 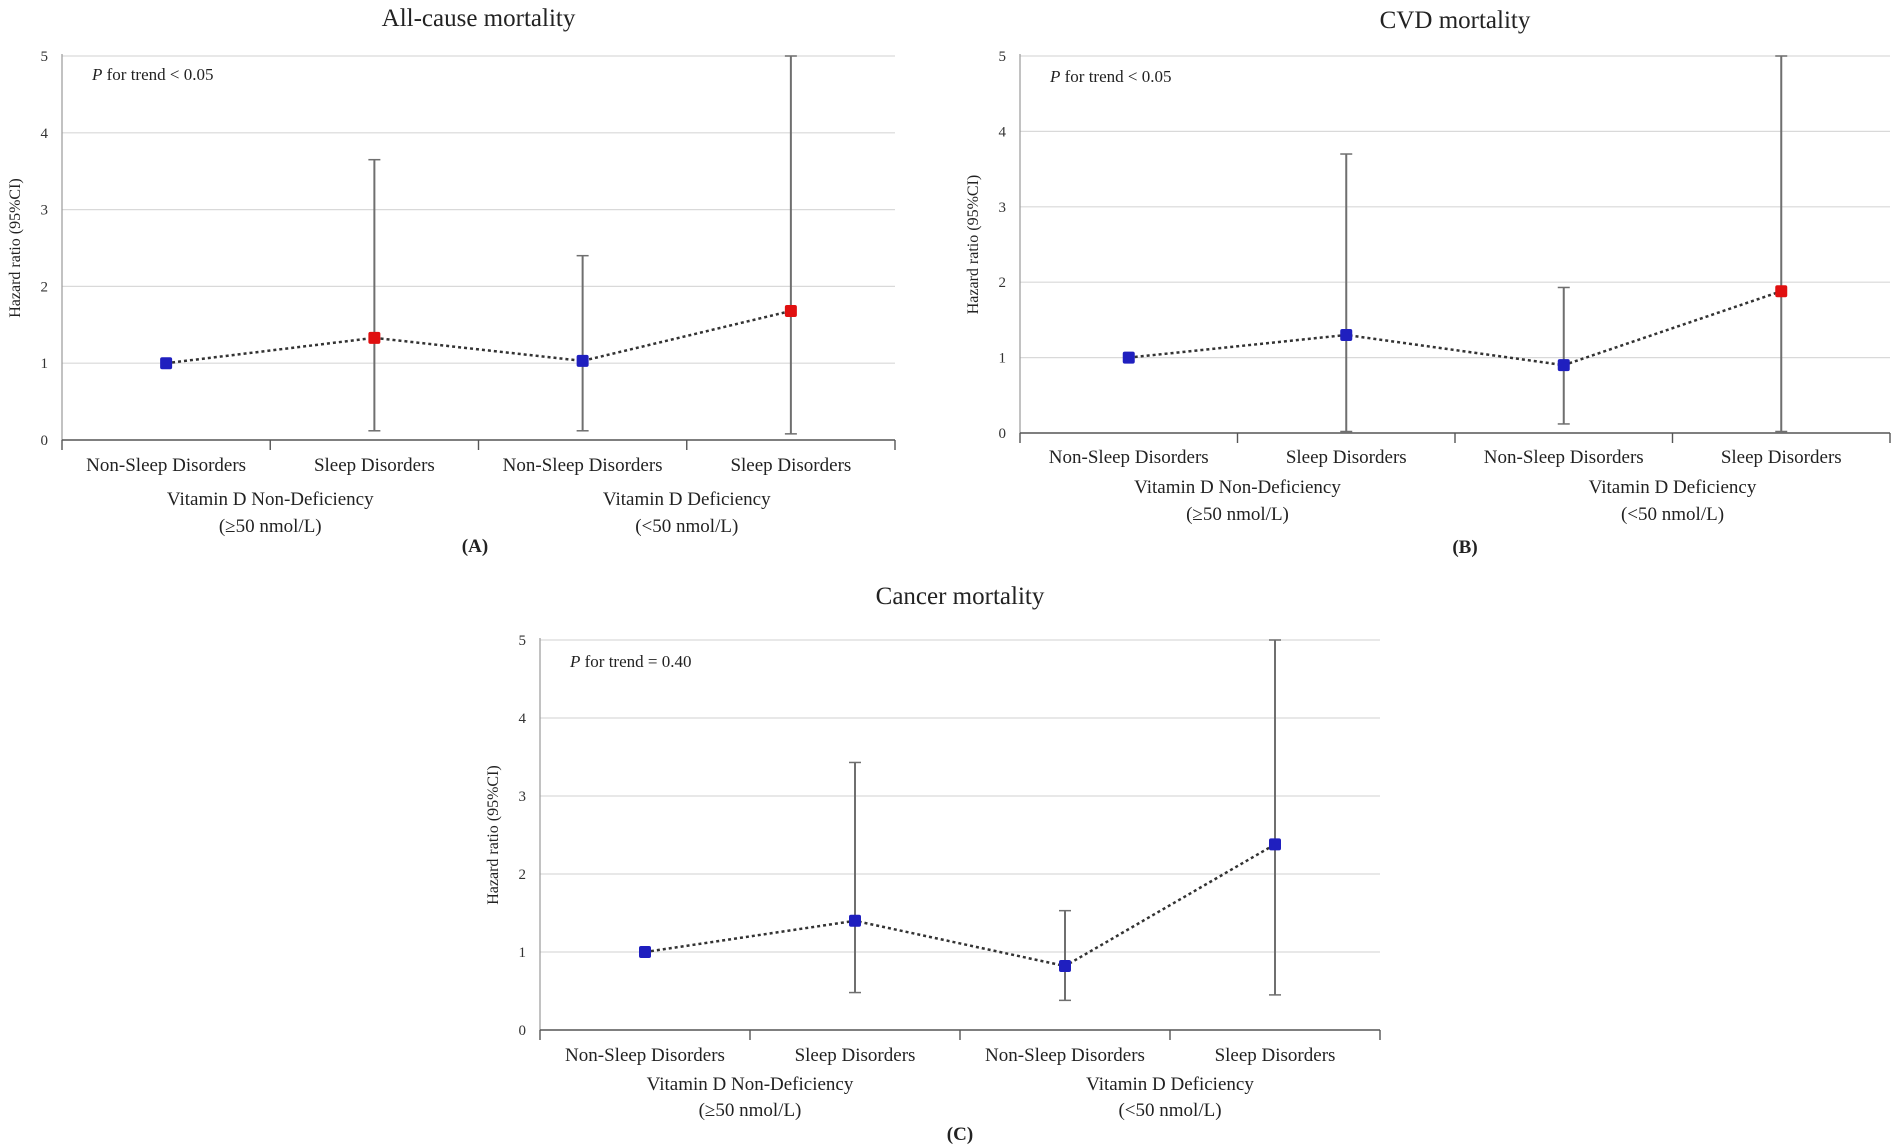 I want to click on panel-b-y-tick-label: 2, so click(x=1003, y=283).